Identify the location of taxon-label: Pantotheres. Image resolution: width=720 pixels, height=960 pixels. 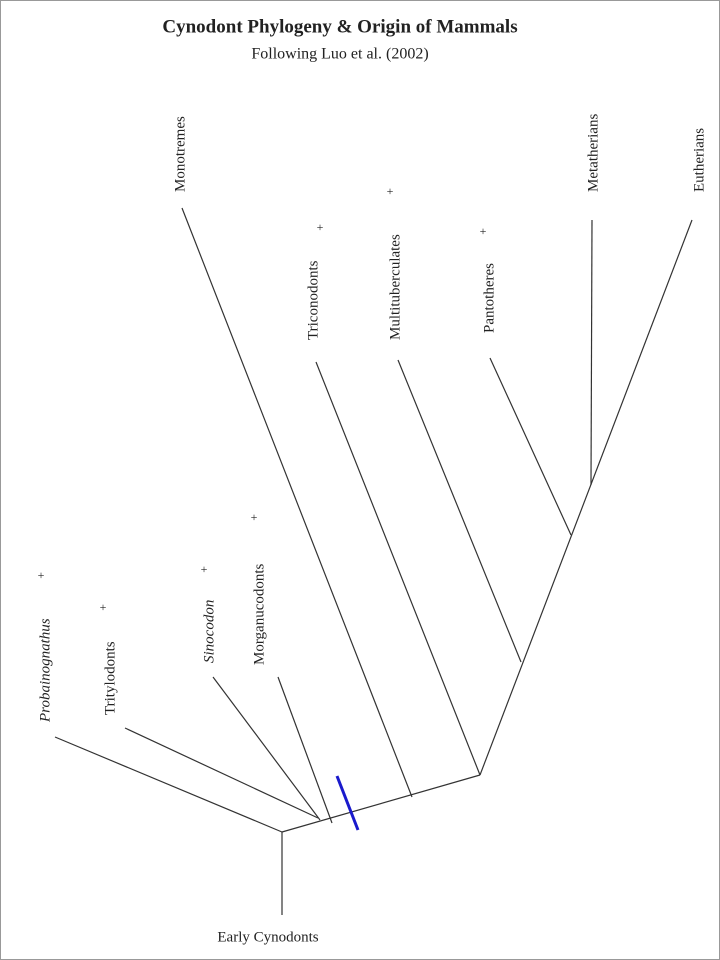
(489, 298).